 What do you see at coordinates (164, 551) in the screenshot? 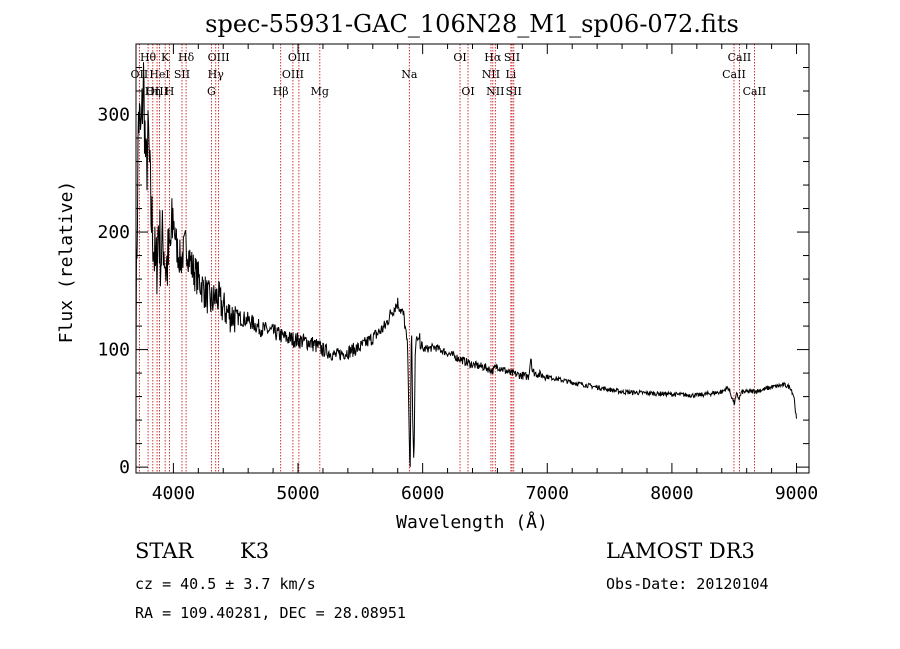
I see `object-class: STAR` at bounding box center [164, 551].